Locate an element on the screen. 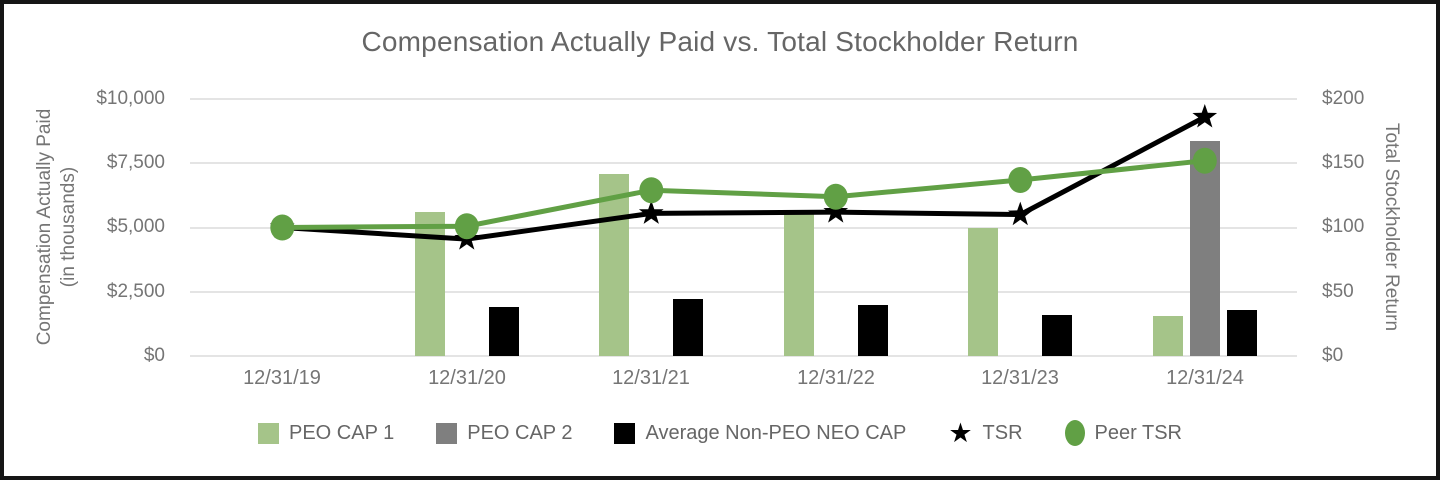 This screenshot has height=480, width=1440. x-tick-2021: 12/31/21 is located at coordinates (651, 378).